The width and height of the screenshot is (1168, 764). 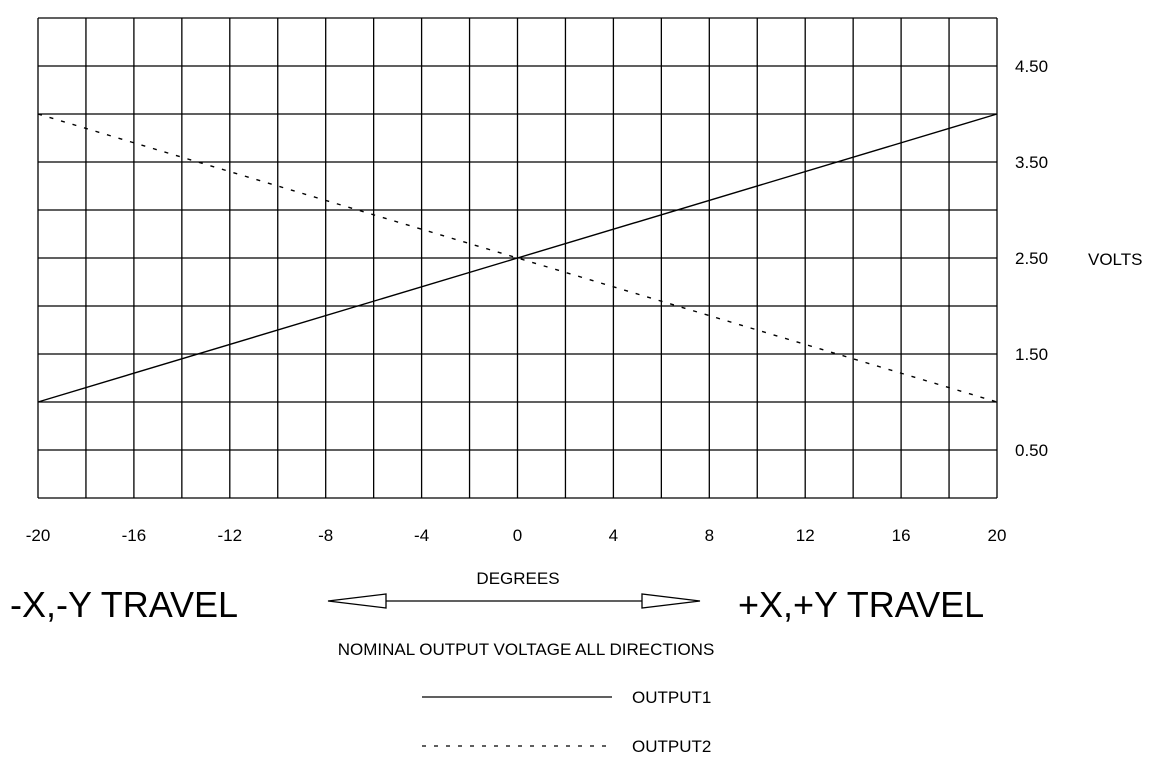 I want to click on x-tick-label: -16, so click(x=134, y=535).